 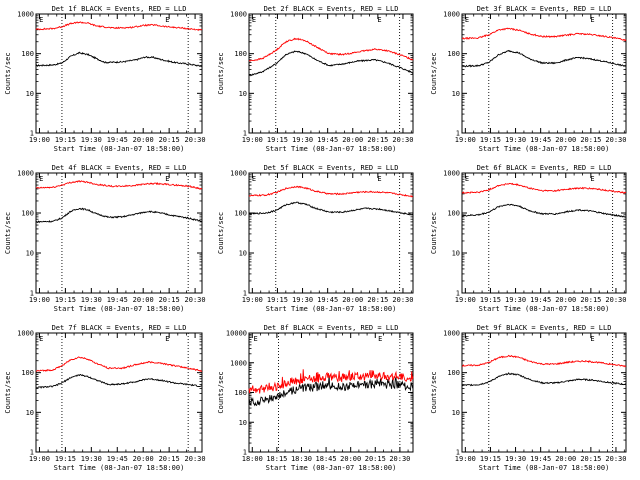 What do you see at coordinates (544, 168) in the screenshot?
I see `chart-title: Det 6f BLACK = Events, RED = LLD` at bounding box center [544, 168].